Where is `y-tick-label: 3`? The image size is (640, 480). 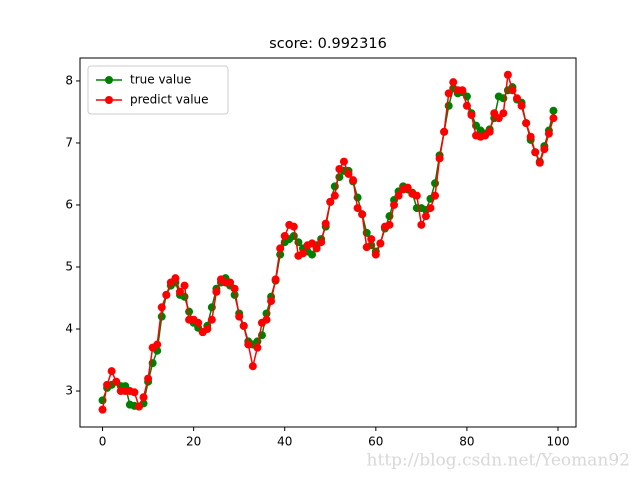
y-tick-label: 3 is located at coordinates (69, 391).